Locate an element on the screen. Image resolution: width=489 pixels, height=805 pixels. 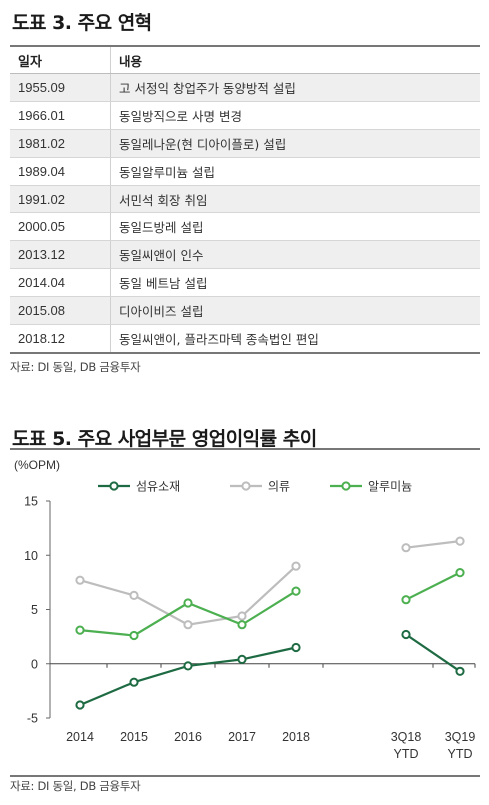
row-date: 2013.12 is located at coordinates (60, 255).